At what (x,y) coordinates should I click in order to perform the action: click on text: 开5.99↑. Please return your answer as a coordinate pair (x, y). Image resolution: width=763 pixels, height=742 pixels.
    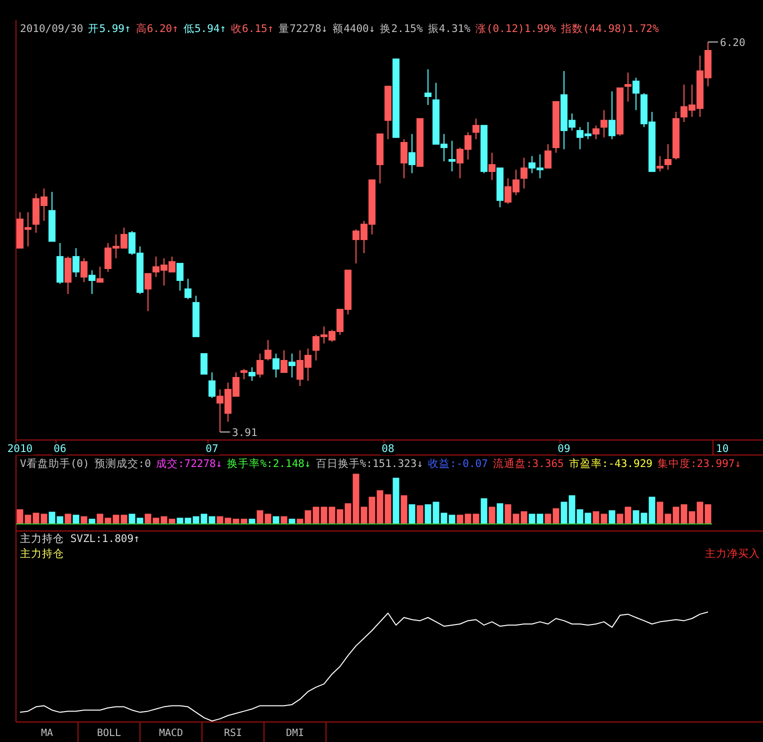
    Looking at the image, I should click on (109, 29).